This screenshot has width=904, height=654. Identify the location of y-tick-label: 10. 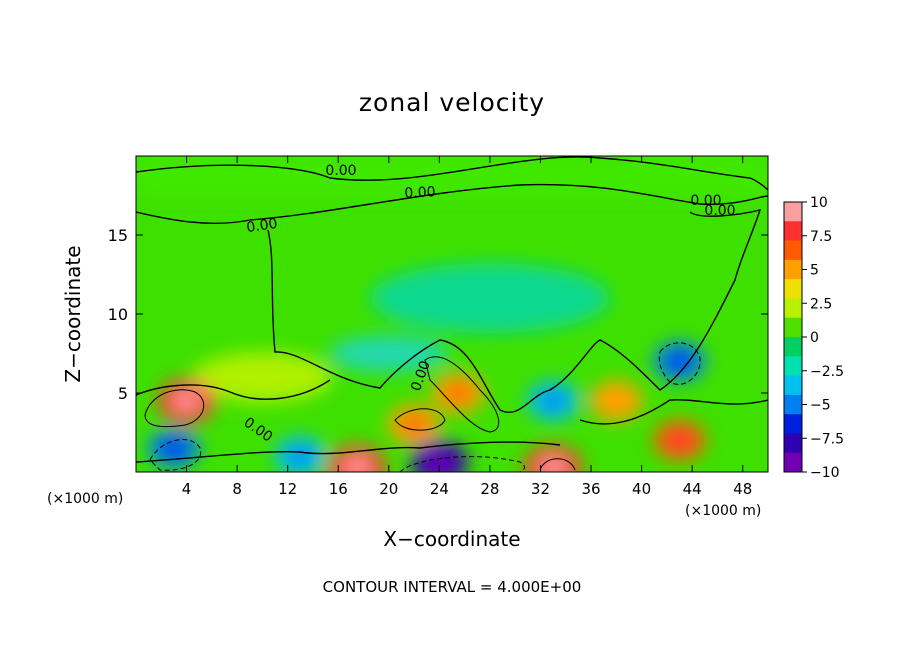
(118, 314).